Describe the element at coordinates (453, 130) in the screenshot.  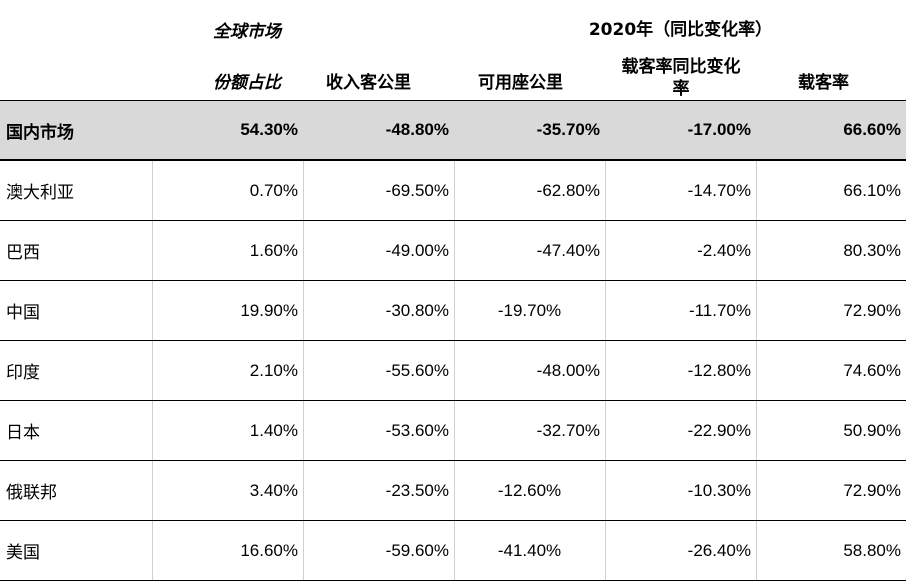
I see `table-row-domestic: 国内市场 54.30% -48.80% -35.70% -17.00% 66.60%` at that location.